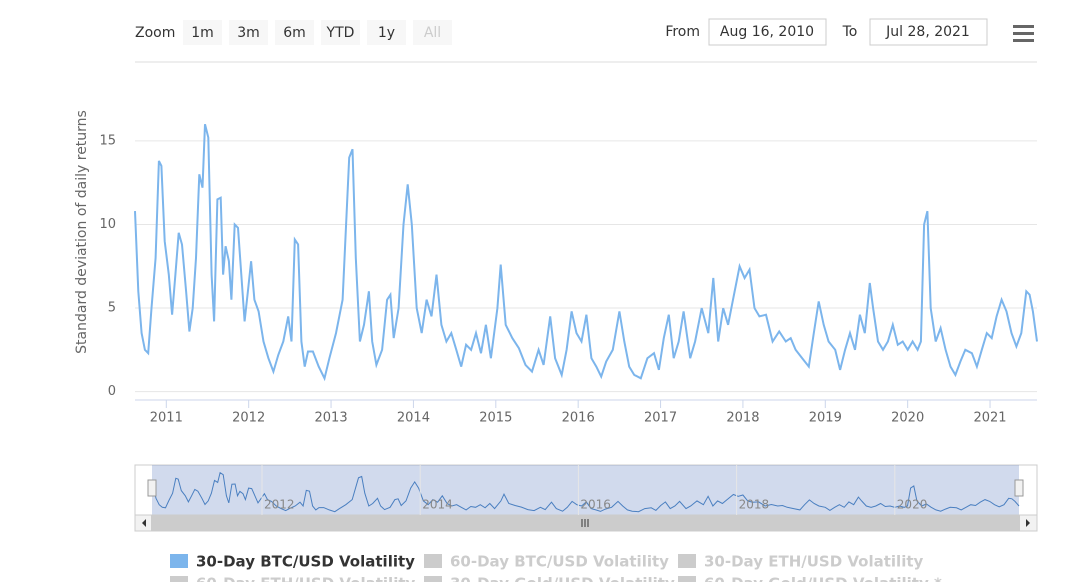  Describe the element at coordinates (595, 505) in the screenshot. I see `navigator-label: 2016` at that location.